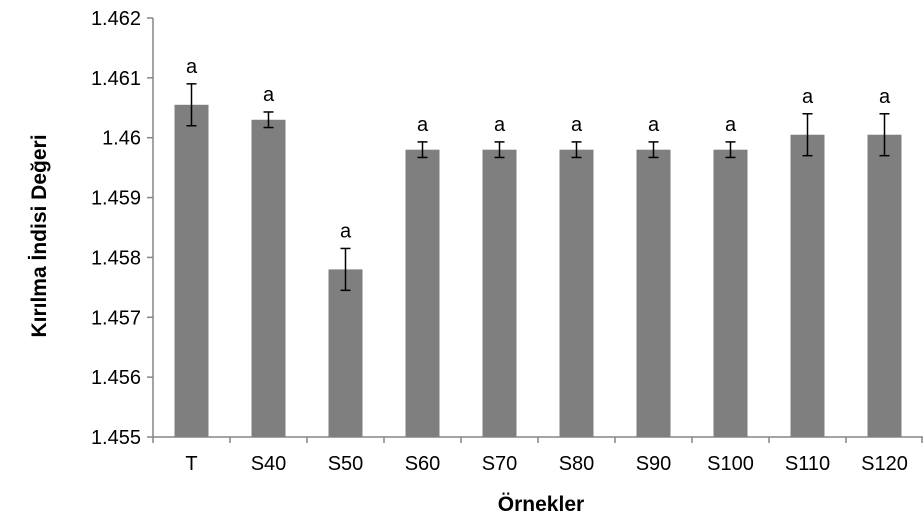 This screenshot has width=923, height=522. What do you see at coordinates (116, 79) in the screenshot?
I see `y-tick-label: 1.461` at bounding box center [116, 79].